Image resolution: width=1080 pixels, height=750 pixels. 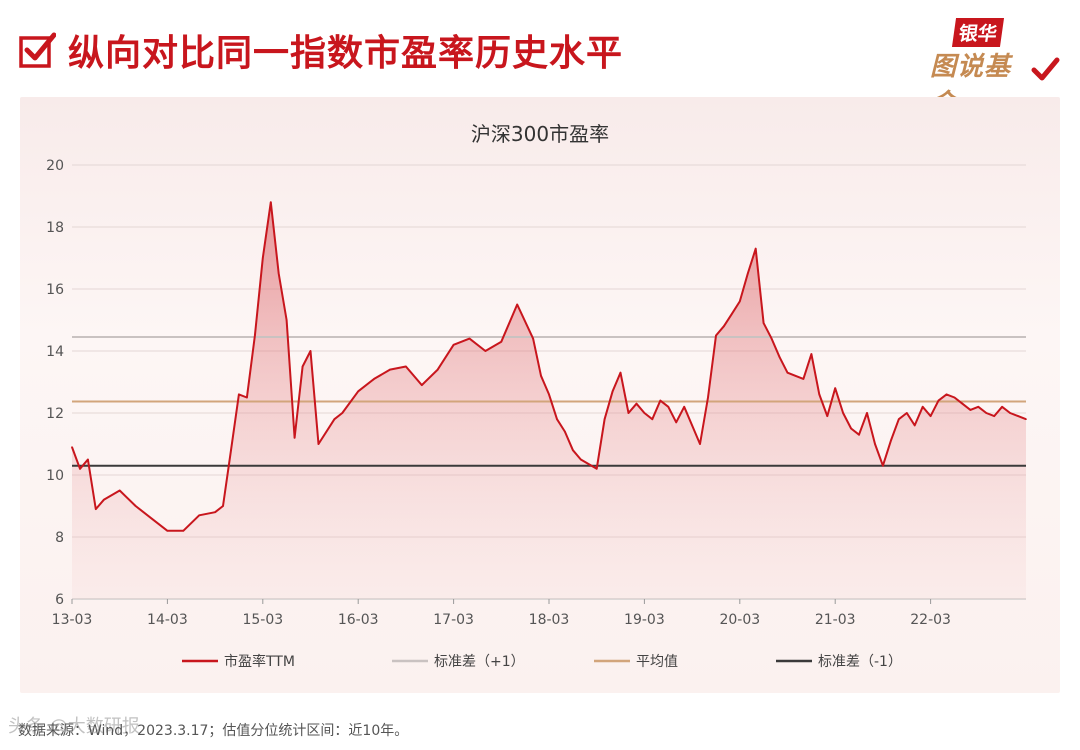 I want to click on source-note: 数据来源：Wind，2023.3.17；估值分位统计区间：近10年。, so click(x=213, y=731).